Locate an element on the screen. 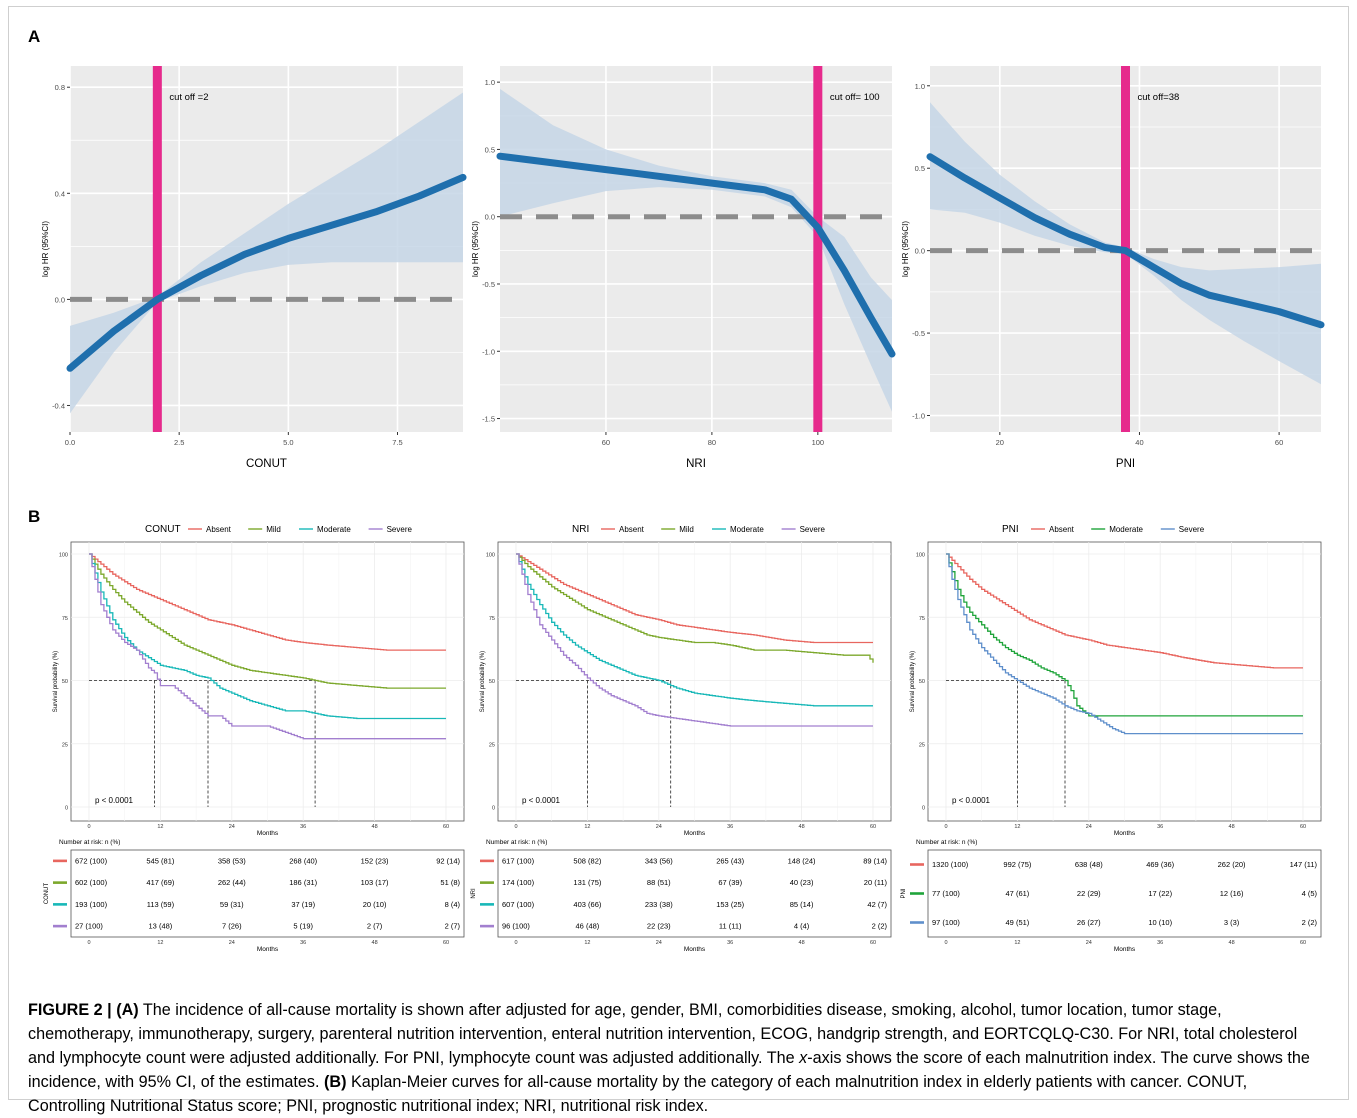 This screenshot has width=1357, height=1118. risk-x-tick-label: 48 is located at coordinates (375, 943).